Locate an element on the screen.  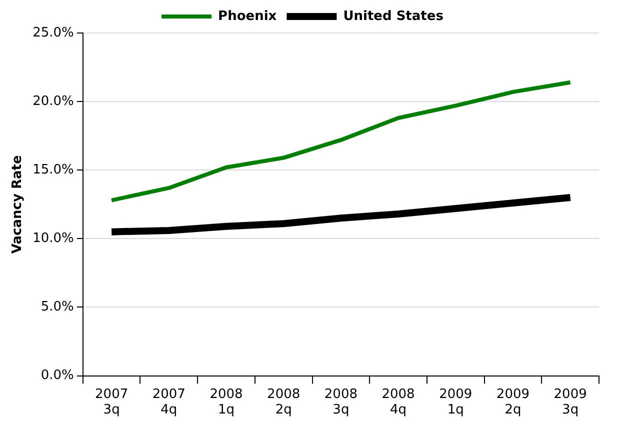
y-tick-label: 20.0% is located at coordinates (53, 101).